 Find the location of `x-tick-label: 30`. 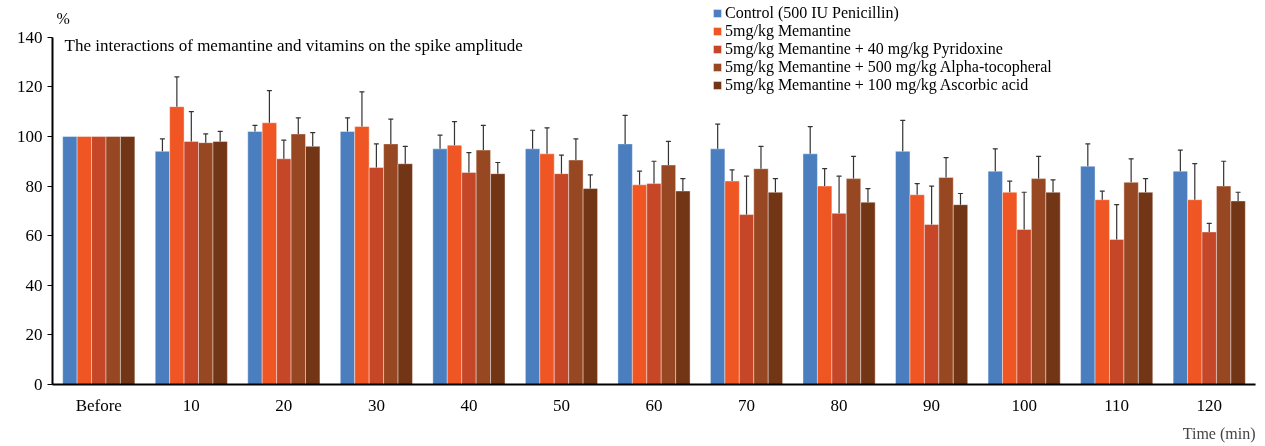

x-tick-label: 30 is located at coordinates (376, 405).